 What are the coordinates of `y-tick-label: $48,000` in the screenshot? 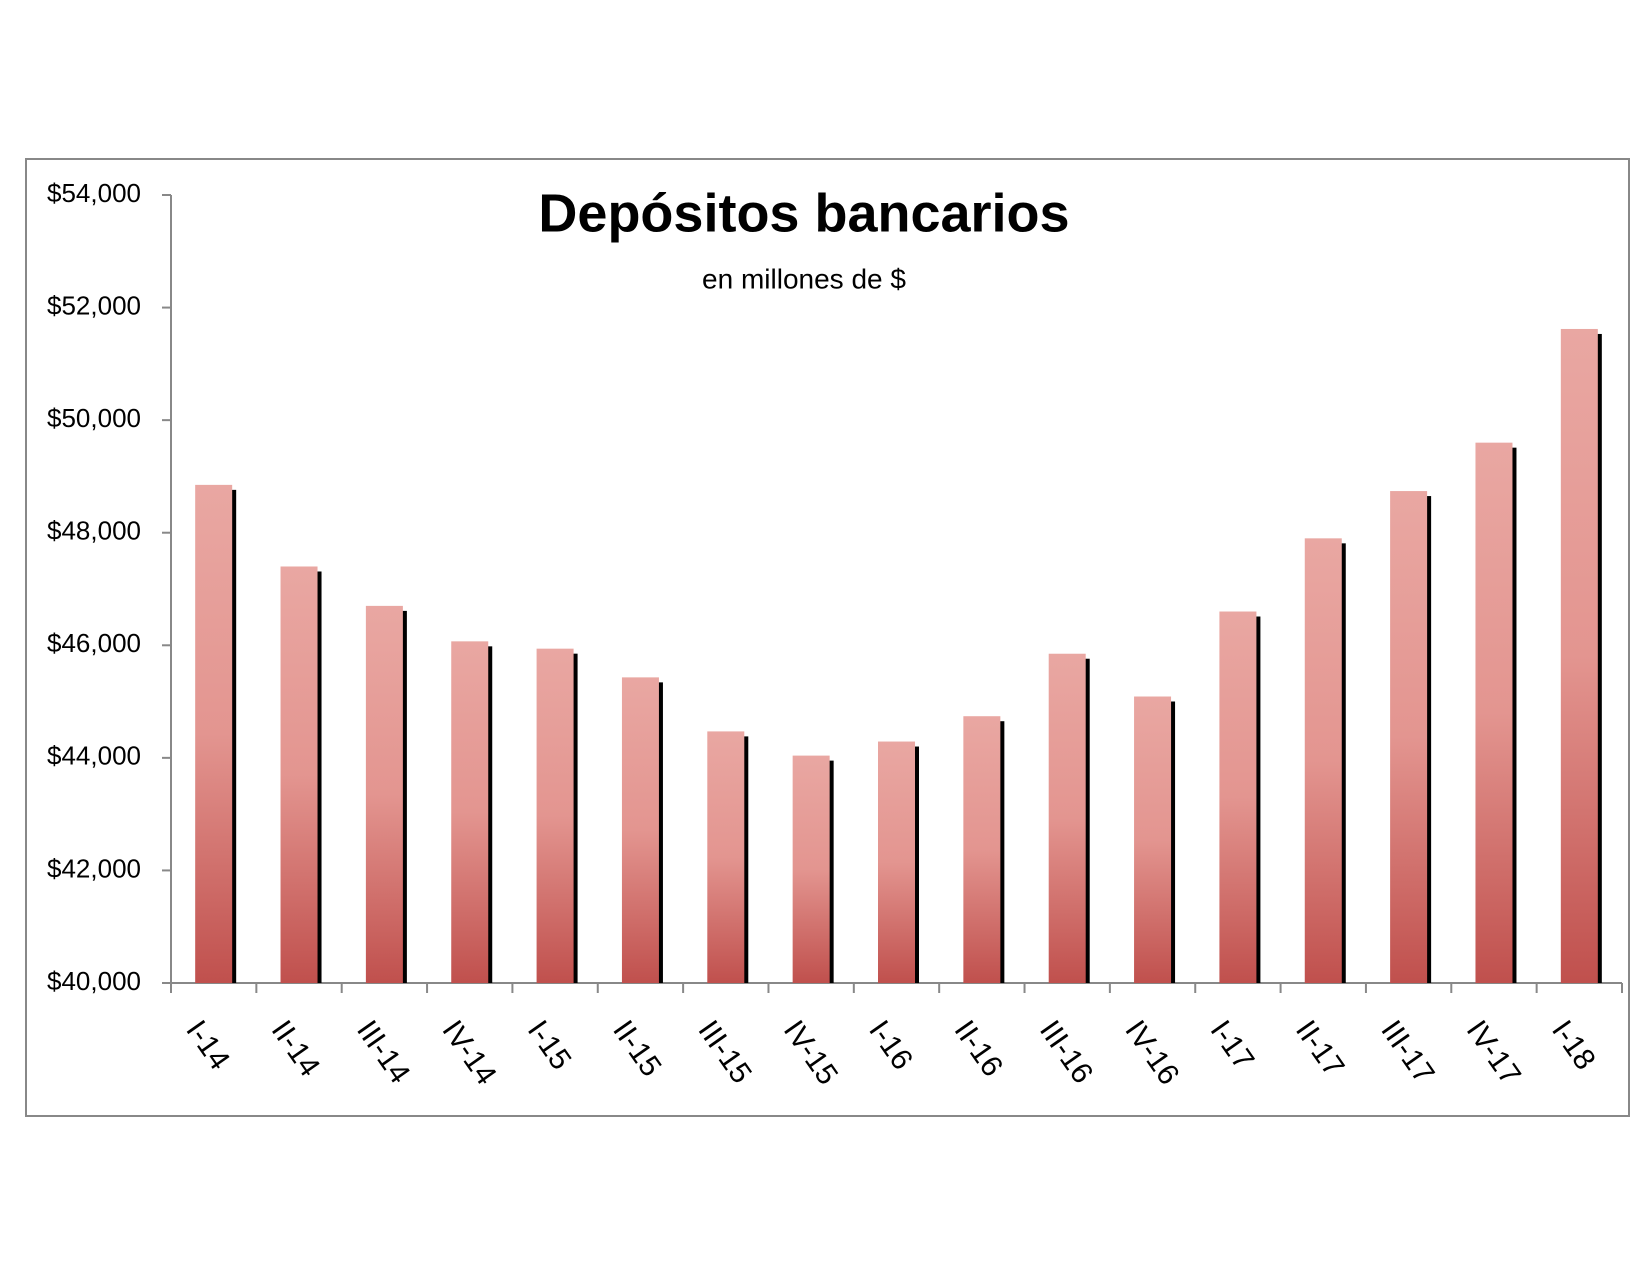 It's located at (94, 531).